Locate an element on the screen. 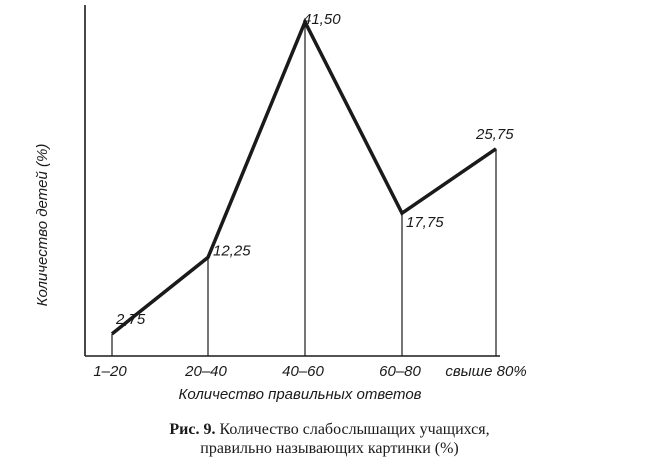 This screenshot has height=468, width=659. x-tick-label-3: 60–80 is located at coordinates (400, 371).